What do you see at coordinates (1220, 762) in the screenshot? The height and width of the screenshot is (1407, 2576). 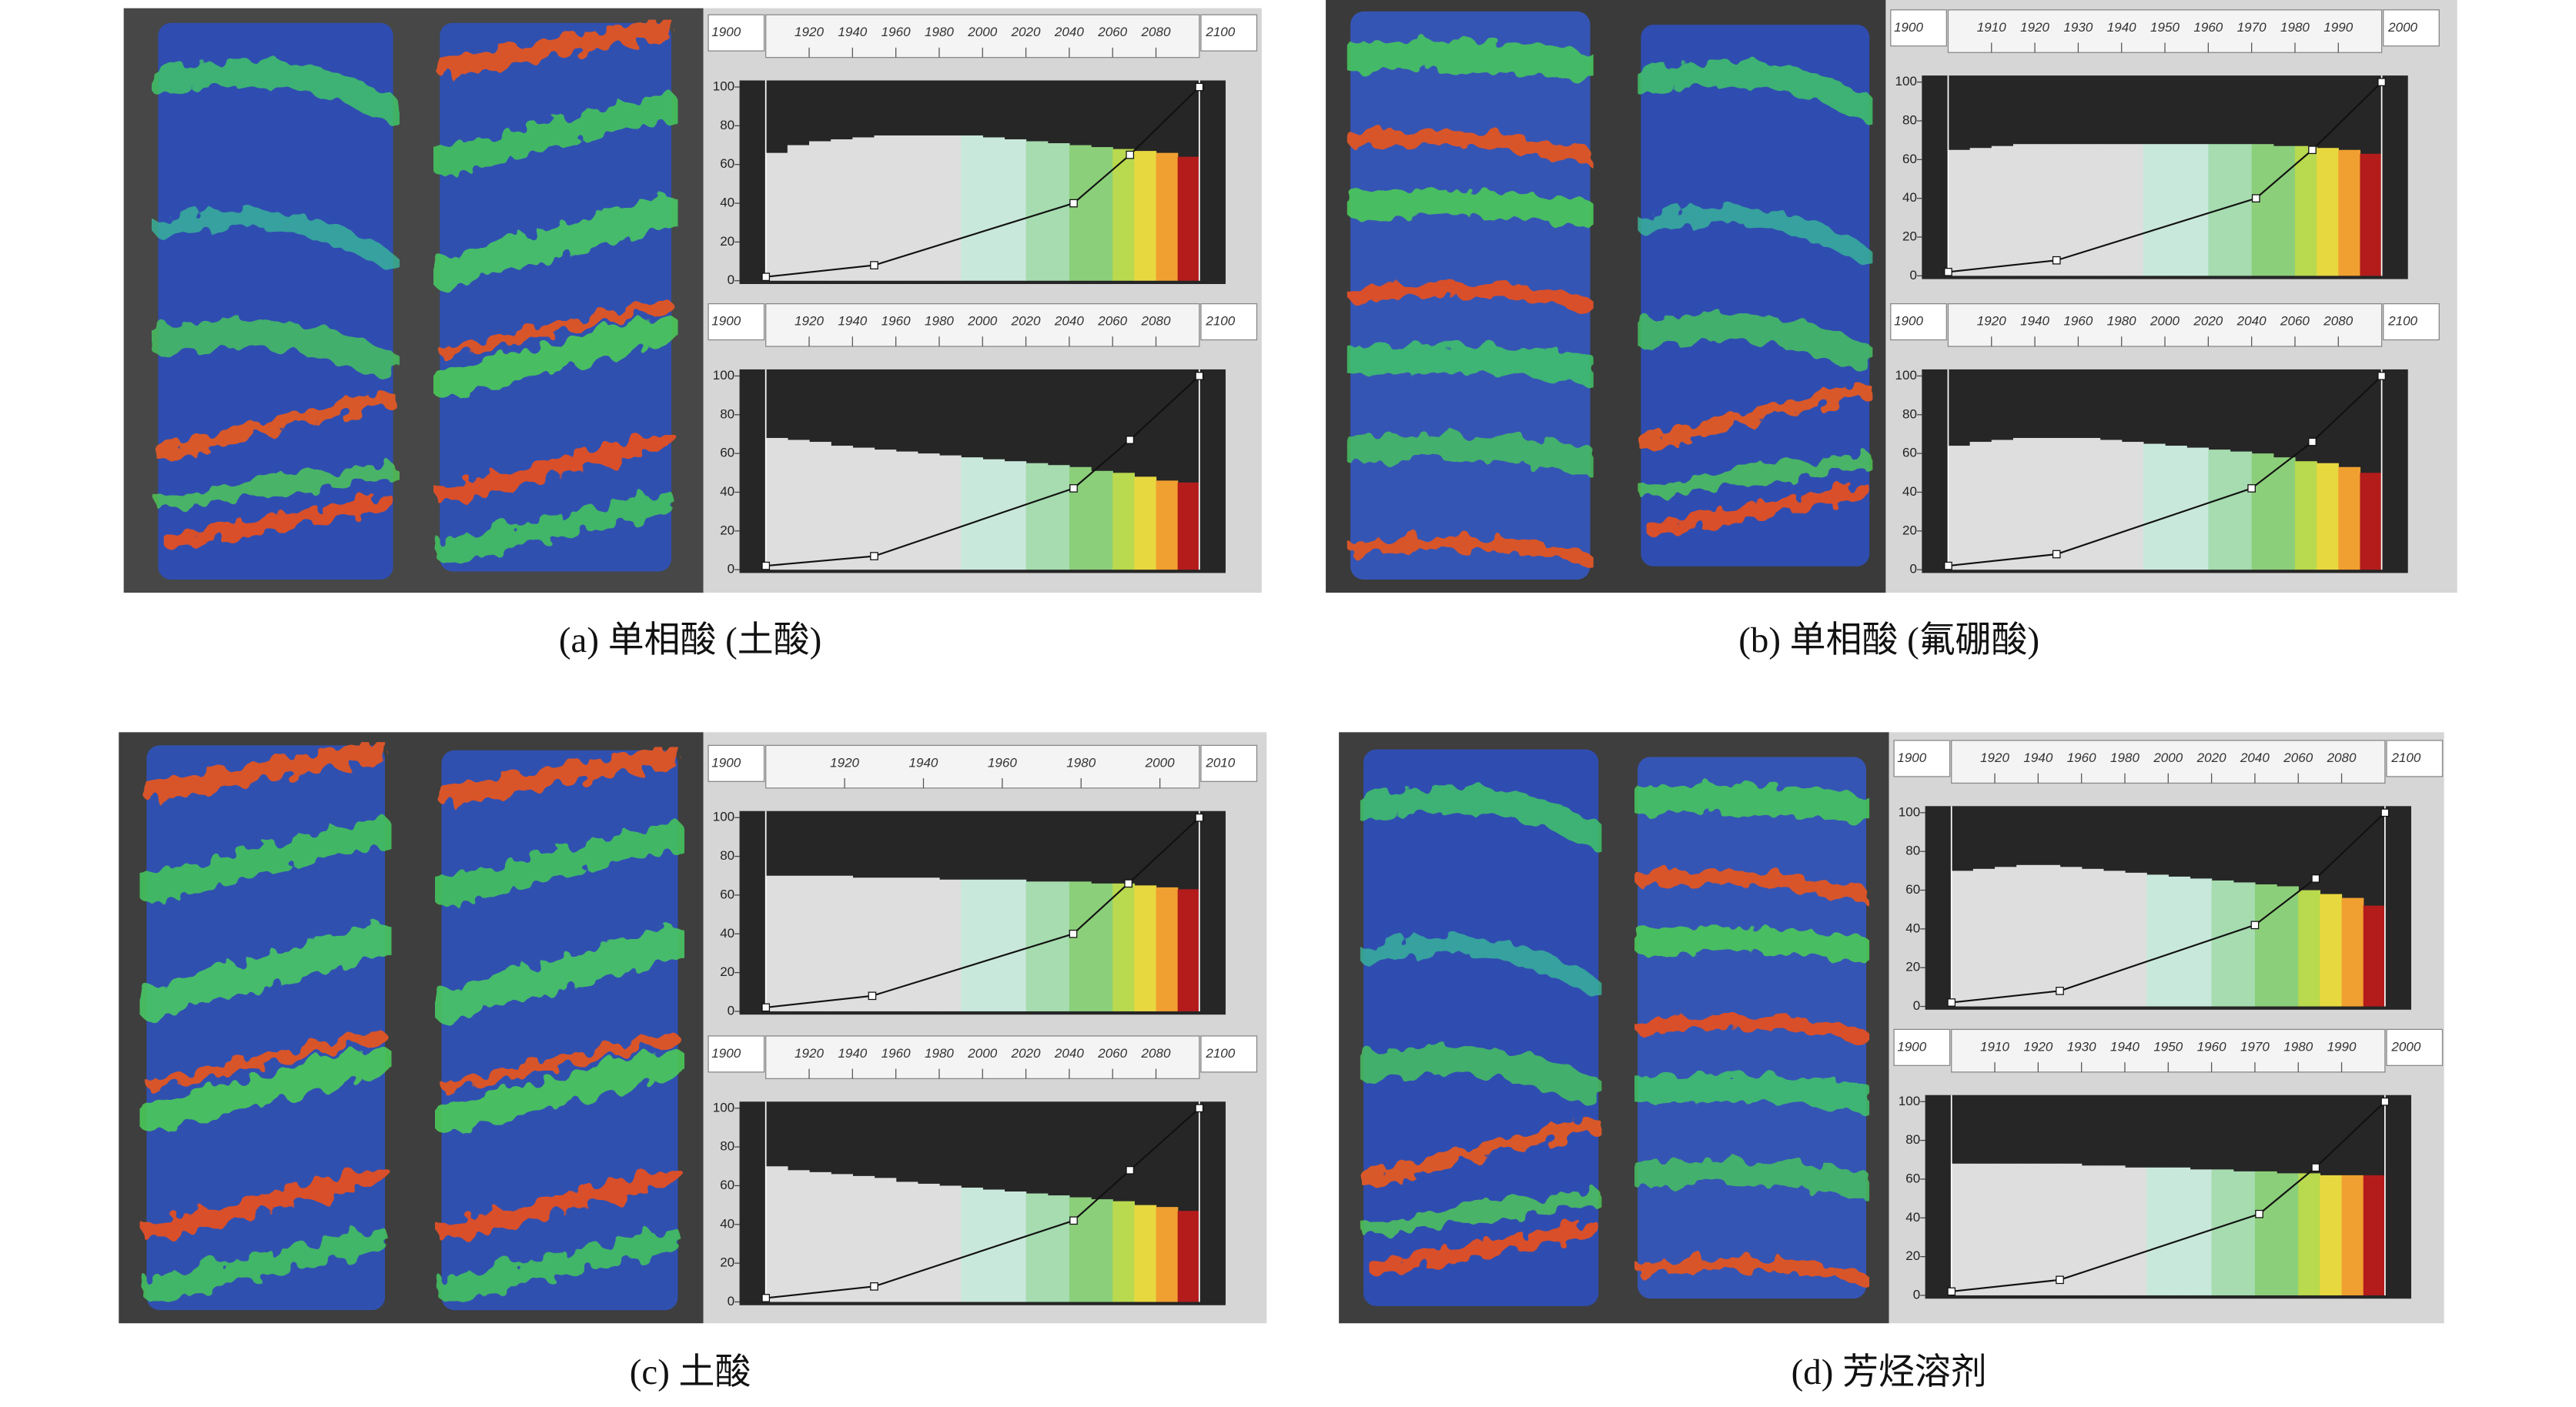 I see `range-end: 2010` at bounding box center [1220, 762].